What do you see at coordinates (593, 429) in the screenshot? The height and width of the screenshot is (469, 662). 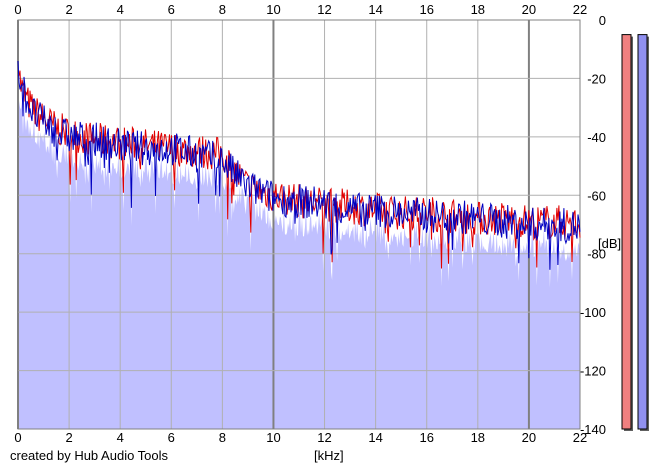 I see `y-tick-label: -140` at bounding box center [593, 429].